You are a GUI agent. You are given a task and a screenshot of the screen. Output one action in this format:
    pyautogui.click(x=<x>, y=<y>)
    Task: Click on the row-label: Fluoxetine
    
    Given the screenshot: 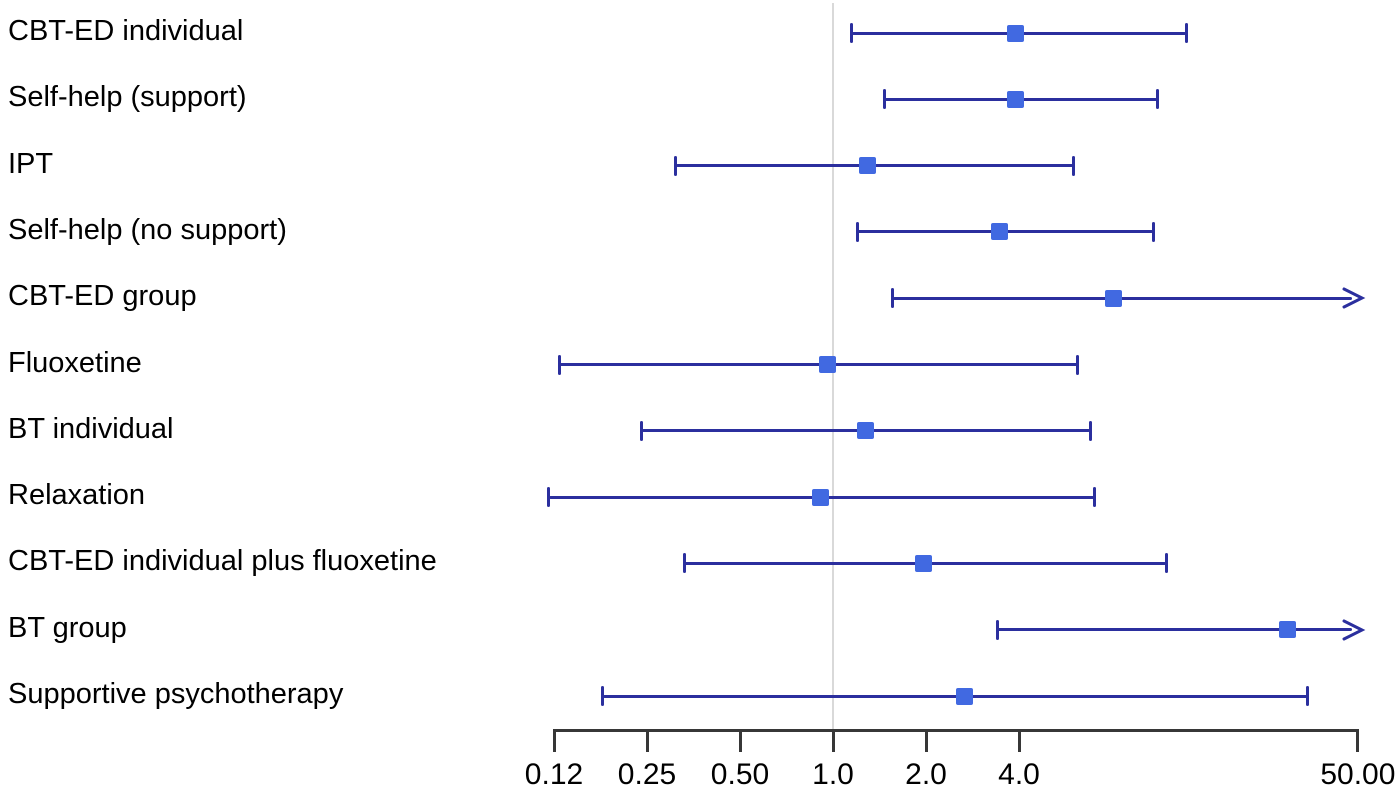 What is the action you would take?
    pyautogui.click(x=75, y=362)
    